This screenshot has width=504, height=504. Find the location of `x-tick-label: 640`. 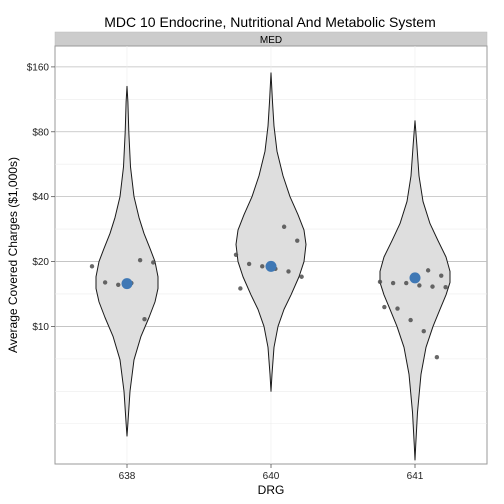

x-tick-label: 640 is located at coordinates (271, 476).